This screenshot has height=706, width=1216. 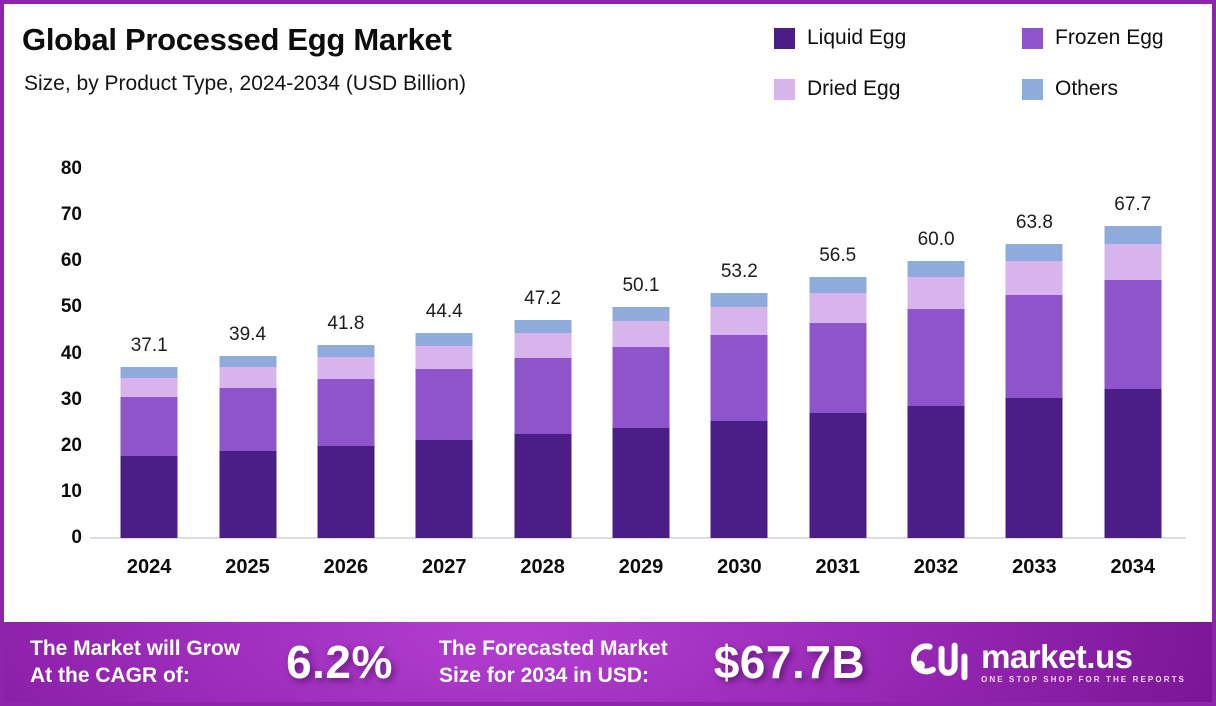 I want to click on x-tick-label: 2033, so click(x=1034, y=567).